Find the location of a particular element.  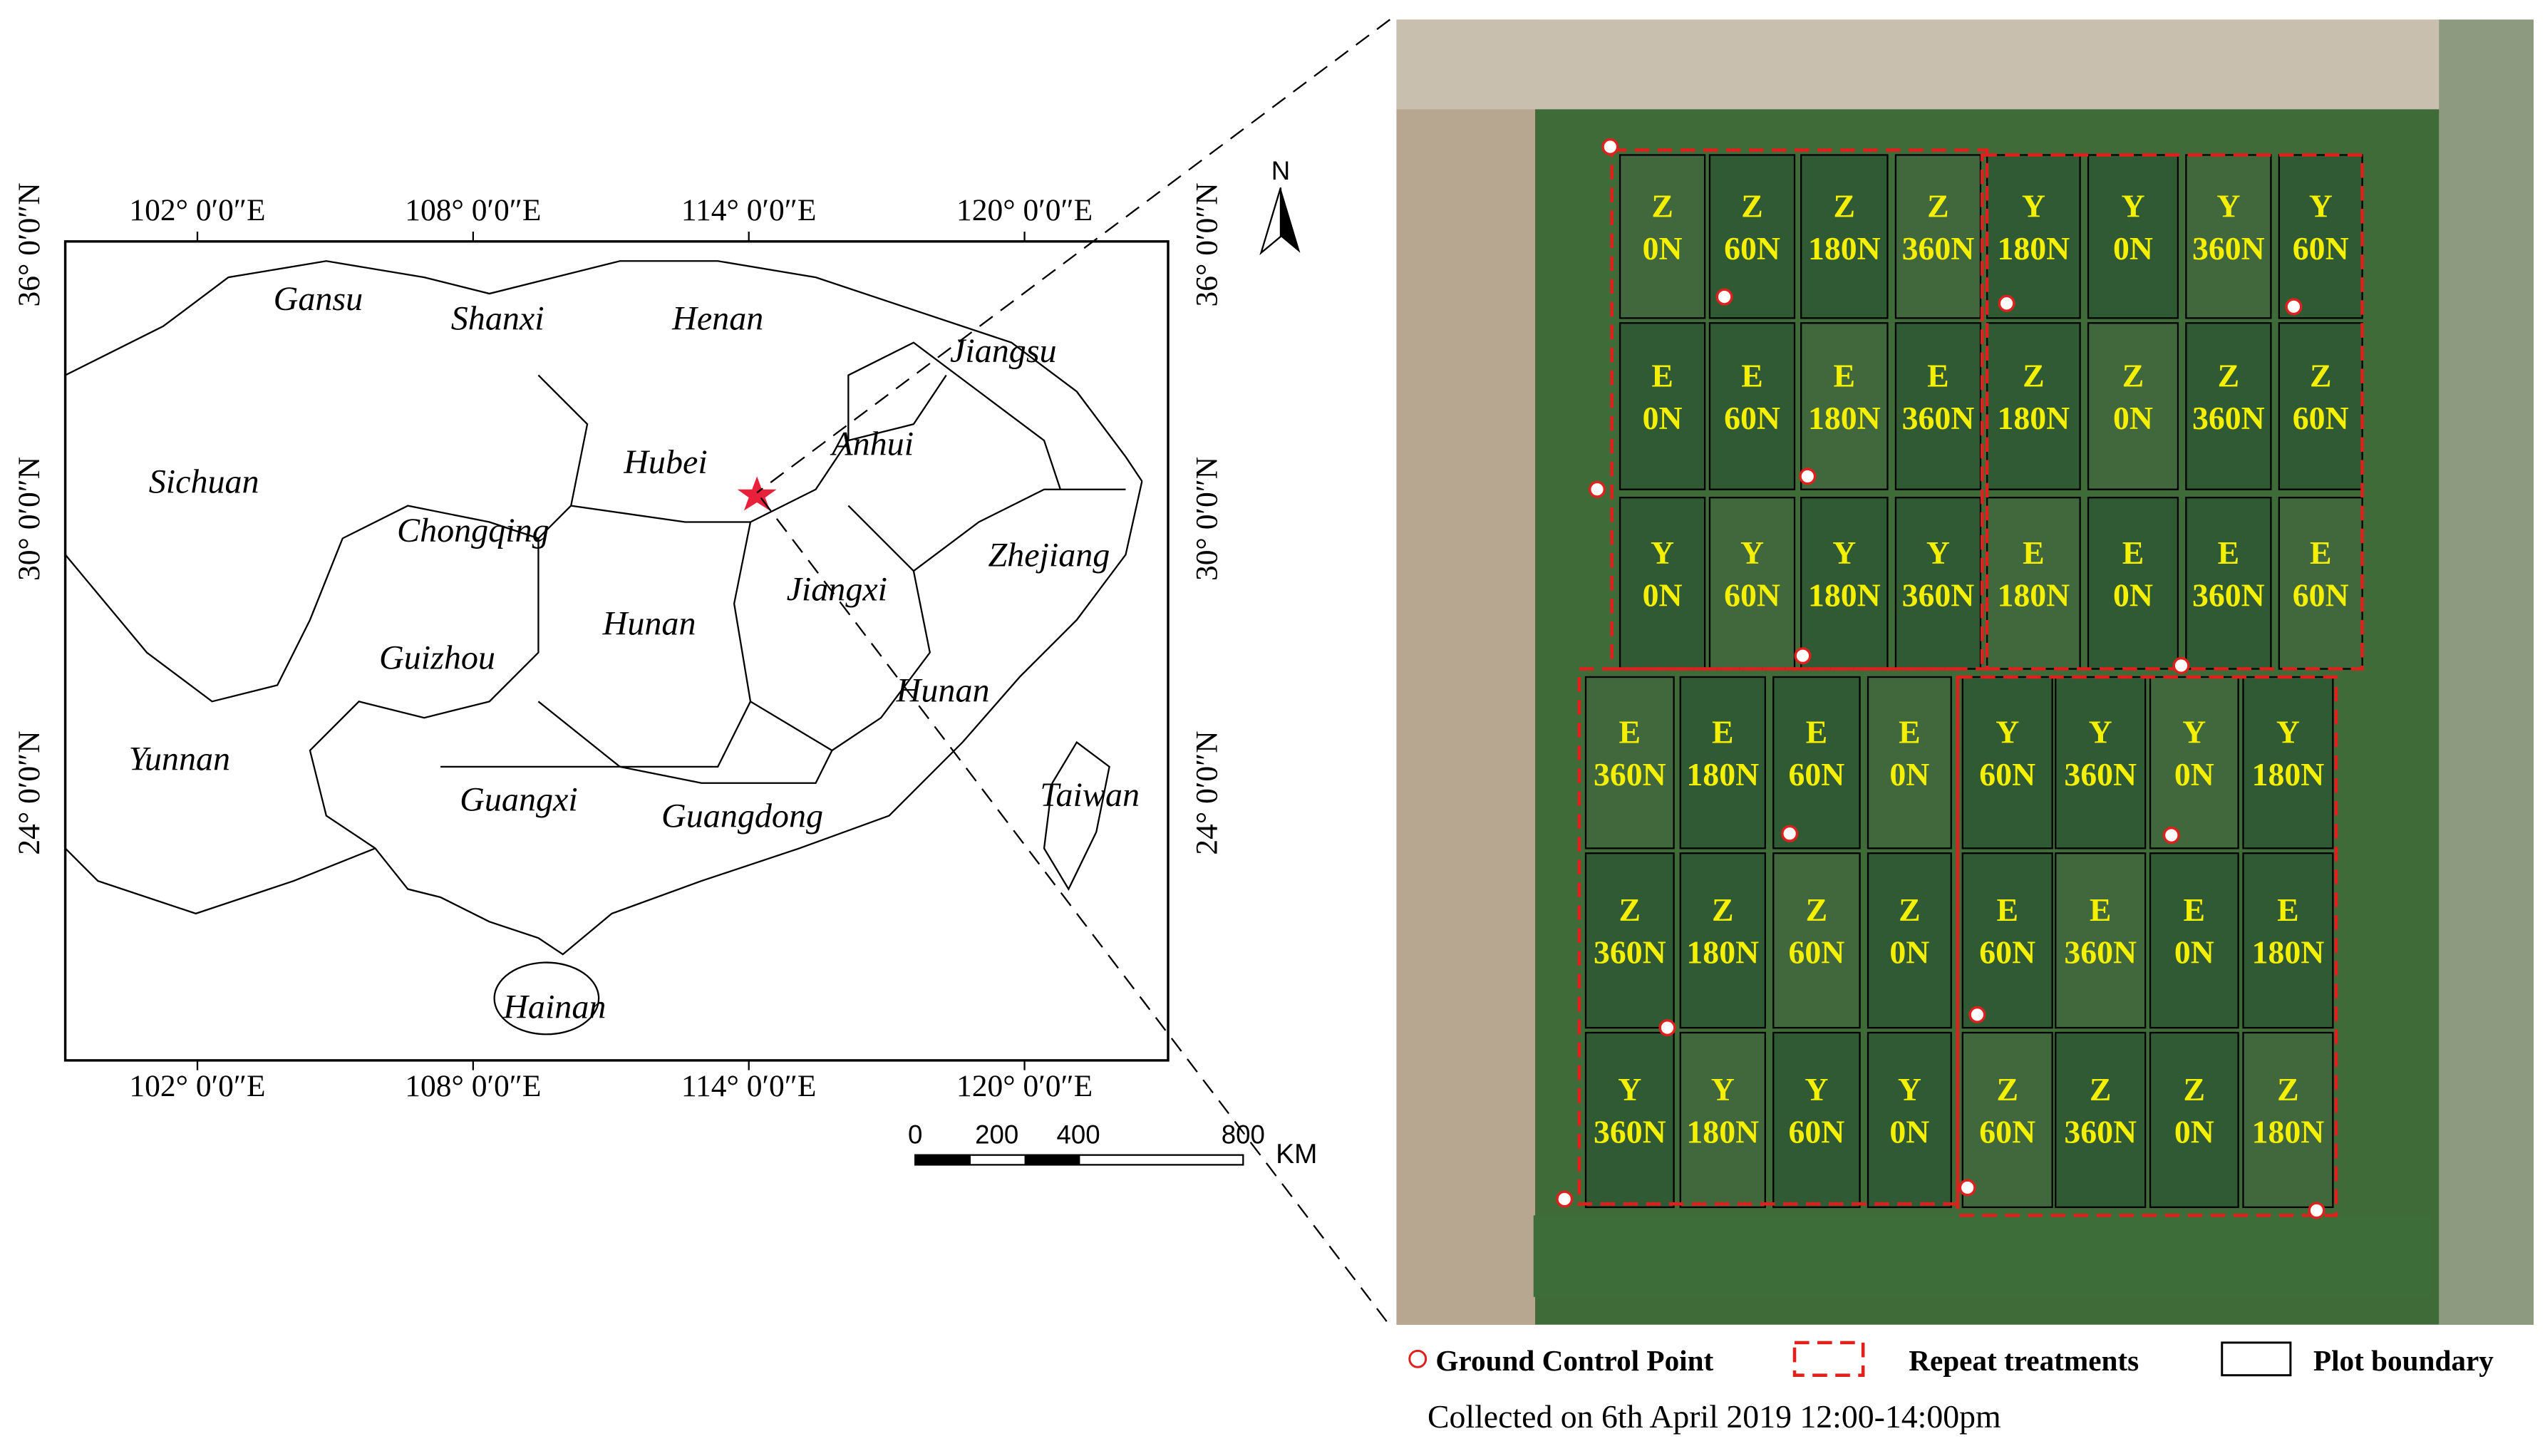

legend-gcp-icon is located at coordinates (1418, 1358).